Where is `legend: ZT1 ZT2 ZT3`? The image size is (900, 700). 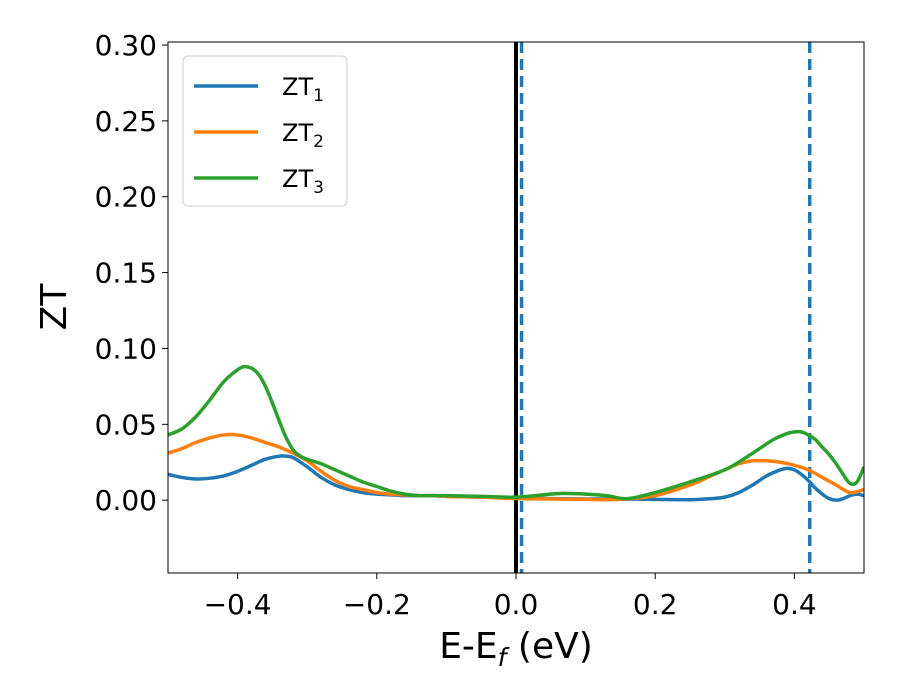 legend: ZT1 ZT2 ZT3 is located at coordinates (265, 131).